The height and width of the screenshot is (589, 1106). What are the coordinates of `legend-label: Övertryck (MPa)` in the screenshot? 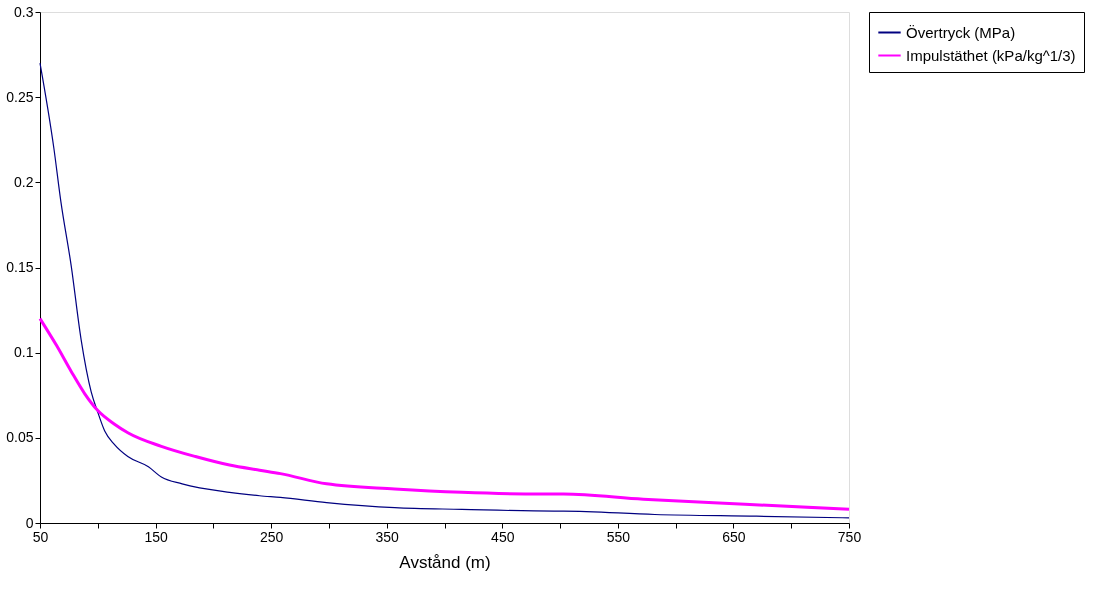 It's located at (961, 32).